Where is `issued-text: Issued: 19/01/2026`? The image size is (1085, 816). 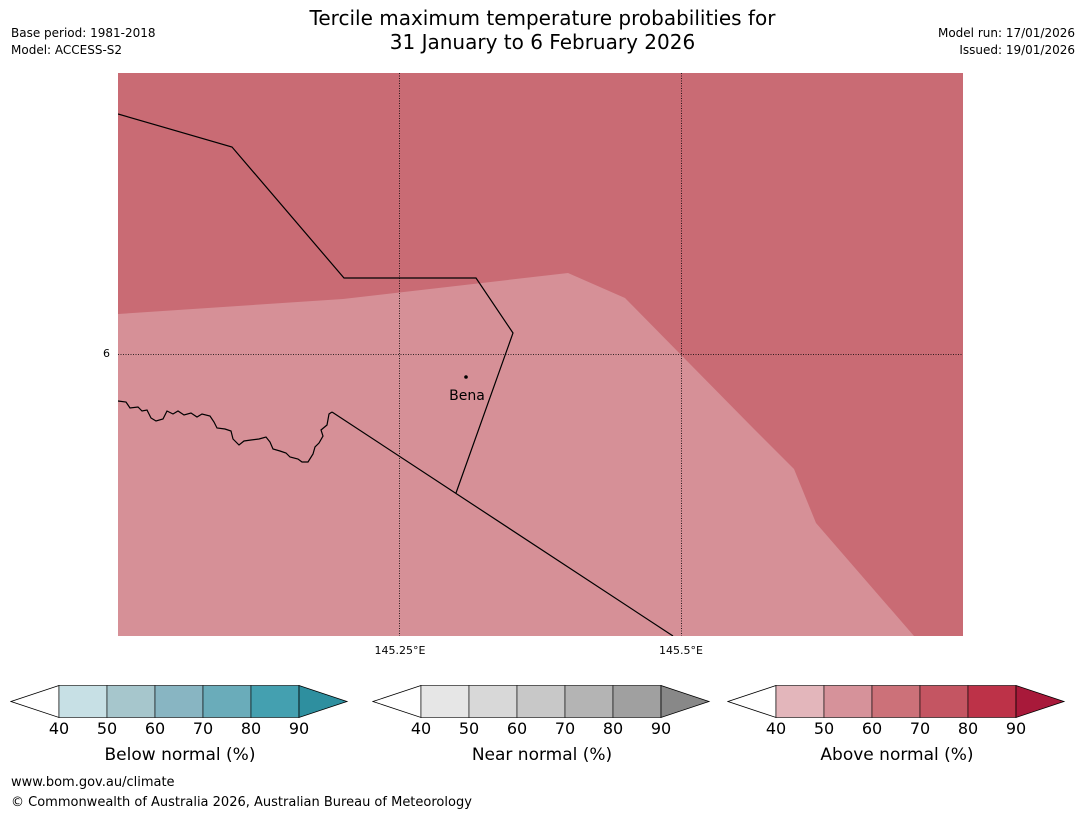
issued-text: Issued: 19/01/2026 is located at coordinates (1017, 50).